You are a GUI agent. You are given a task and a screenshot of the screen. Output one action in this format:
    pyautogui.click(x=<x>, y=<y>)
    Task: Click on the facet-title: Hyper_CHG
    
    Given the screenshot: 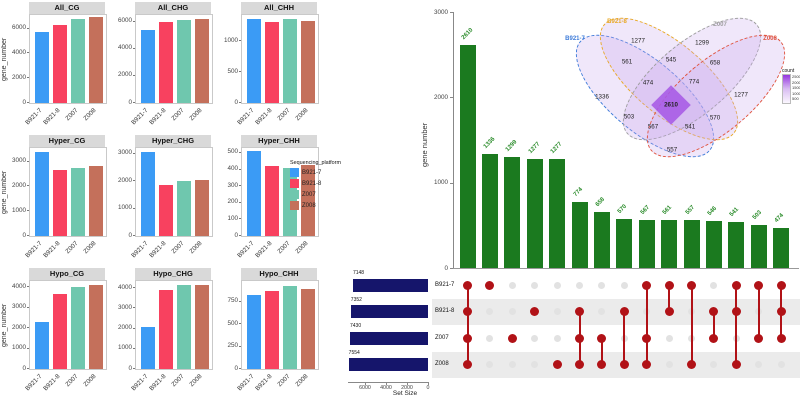 What is the action you would take?
    pyautogui.click(x=173, y=141)
    